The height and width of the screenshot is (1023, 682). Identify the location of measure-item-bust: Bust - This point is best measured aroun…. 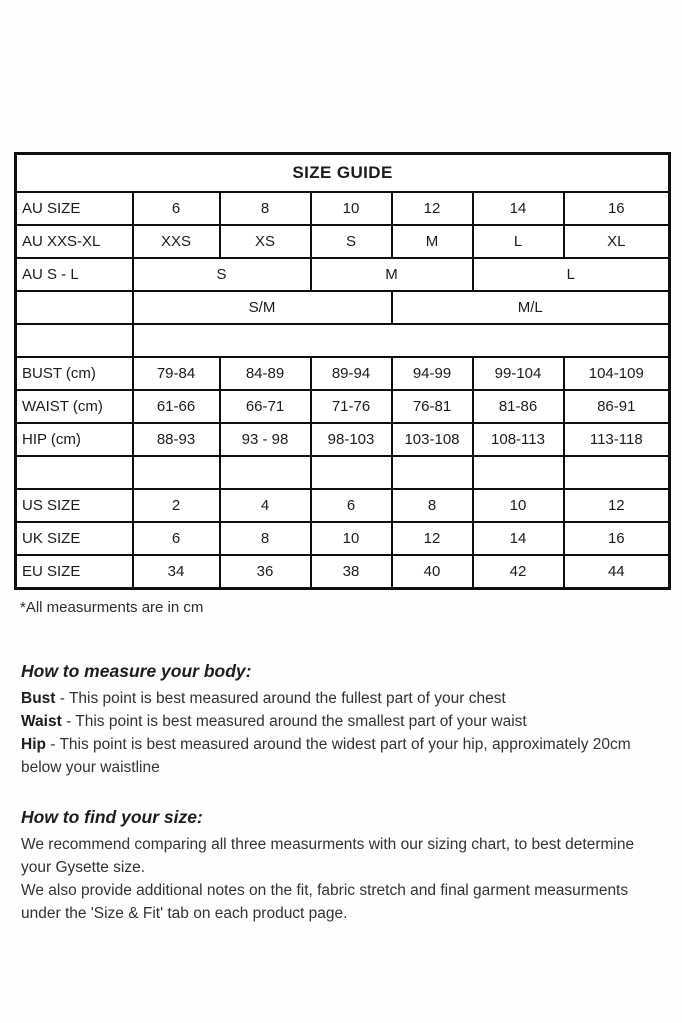
(338, 698).